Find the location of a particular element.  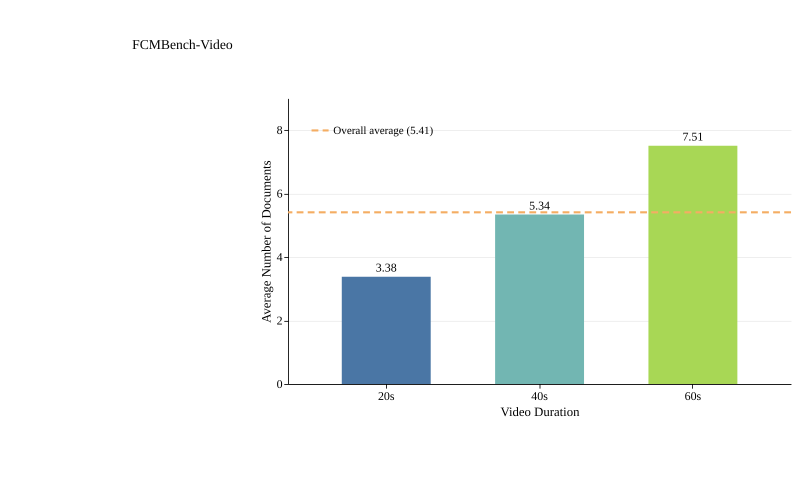

x-tick-label: 40s is located at coordinates (539, 395).